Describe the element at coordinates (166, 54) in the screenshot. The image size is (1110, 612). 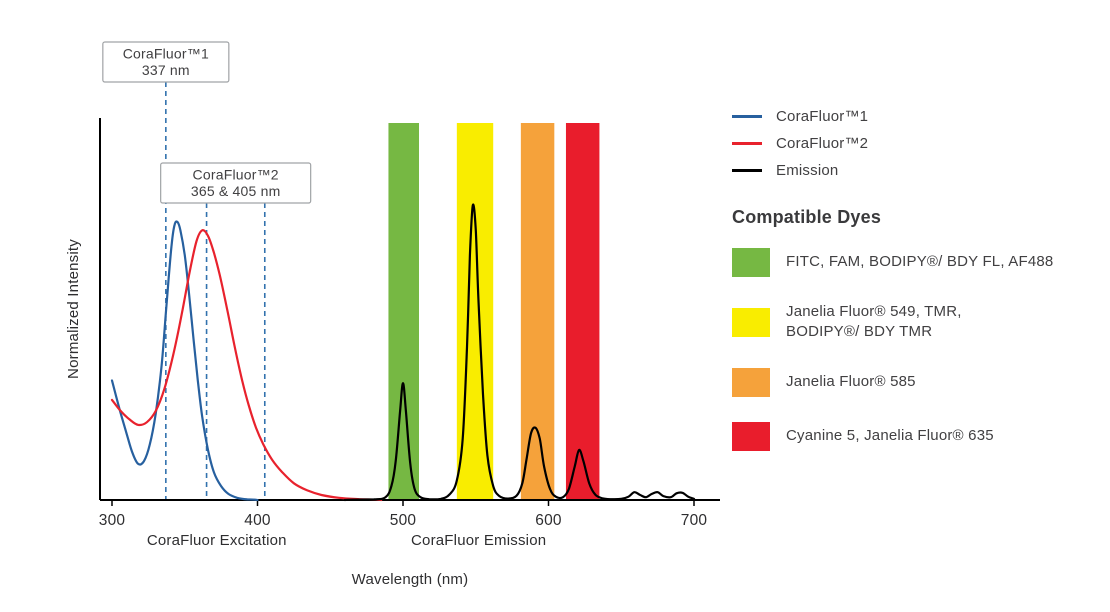
I see `callout-title: CoraFluor™1` at that location.